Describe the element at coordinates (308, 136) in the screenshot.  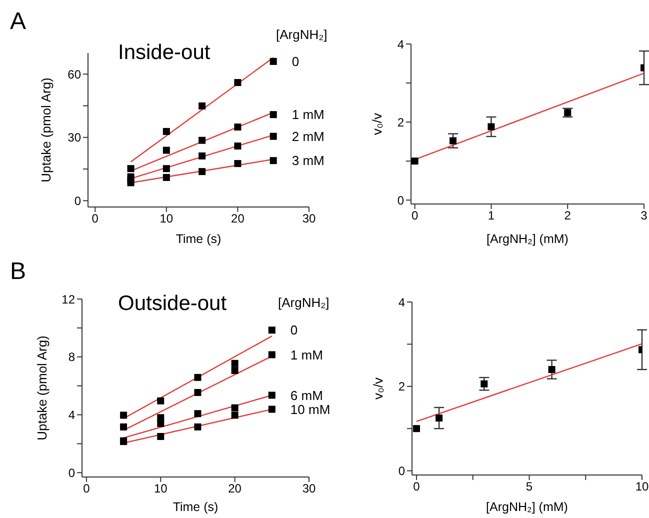
I see `series-label: 2 mM` at that location.